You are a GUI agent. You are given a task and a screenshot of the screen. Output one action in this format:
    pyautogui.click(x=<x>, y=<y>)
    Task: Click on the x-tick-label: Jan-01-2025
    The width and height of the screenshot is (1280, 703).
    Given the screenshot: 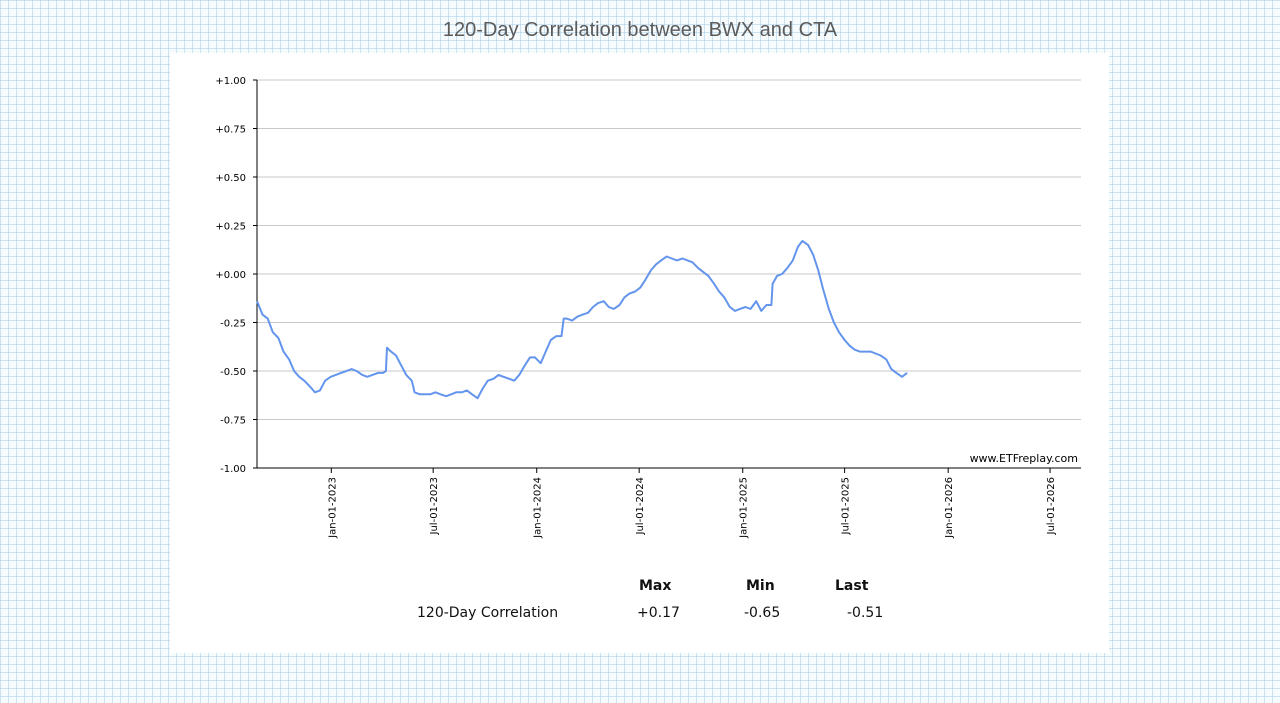 What is the action you would take?
    pyautogui.click(x=744, y=508)
    